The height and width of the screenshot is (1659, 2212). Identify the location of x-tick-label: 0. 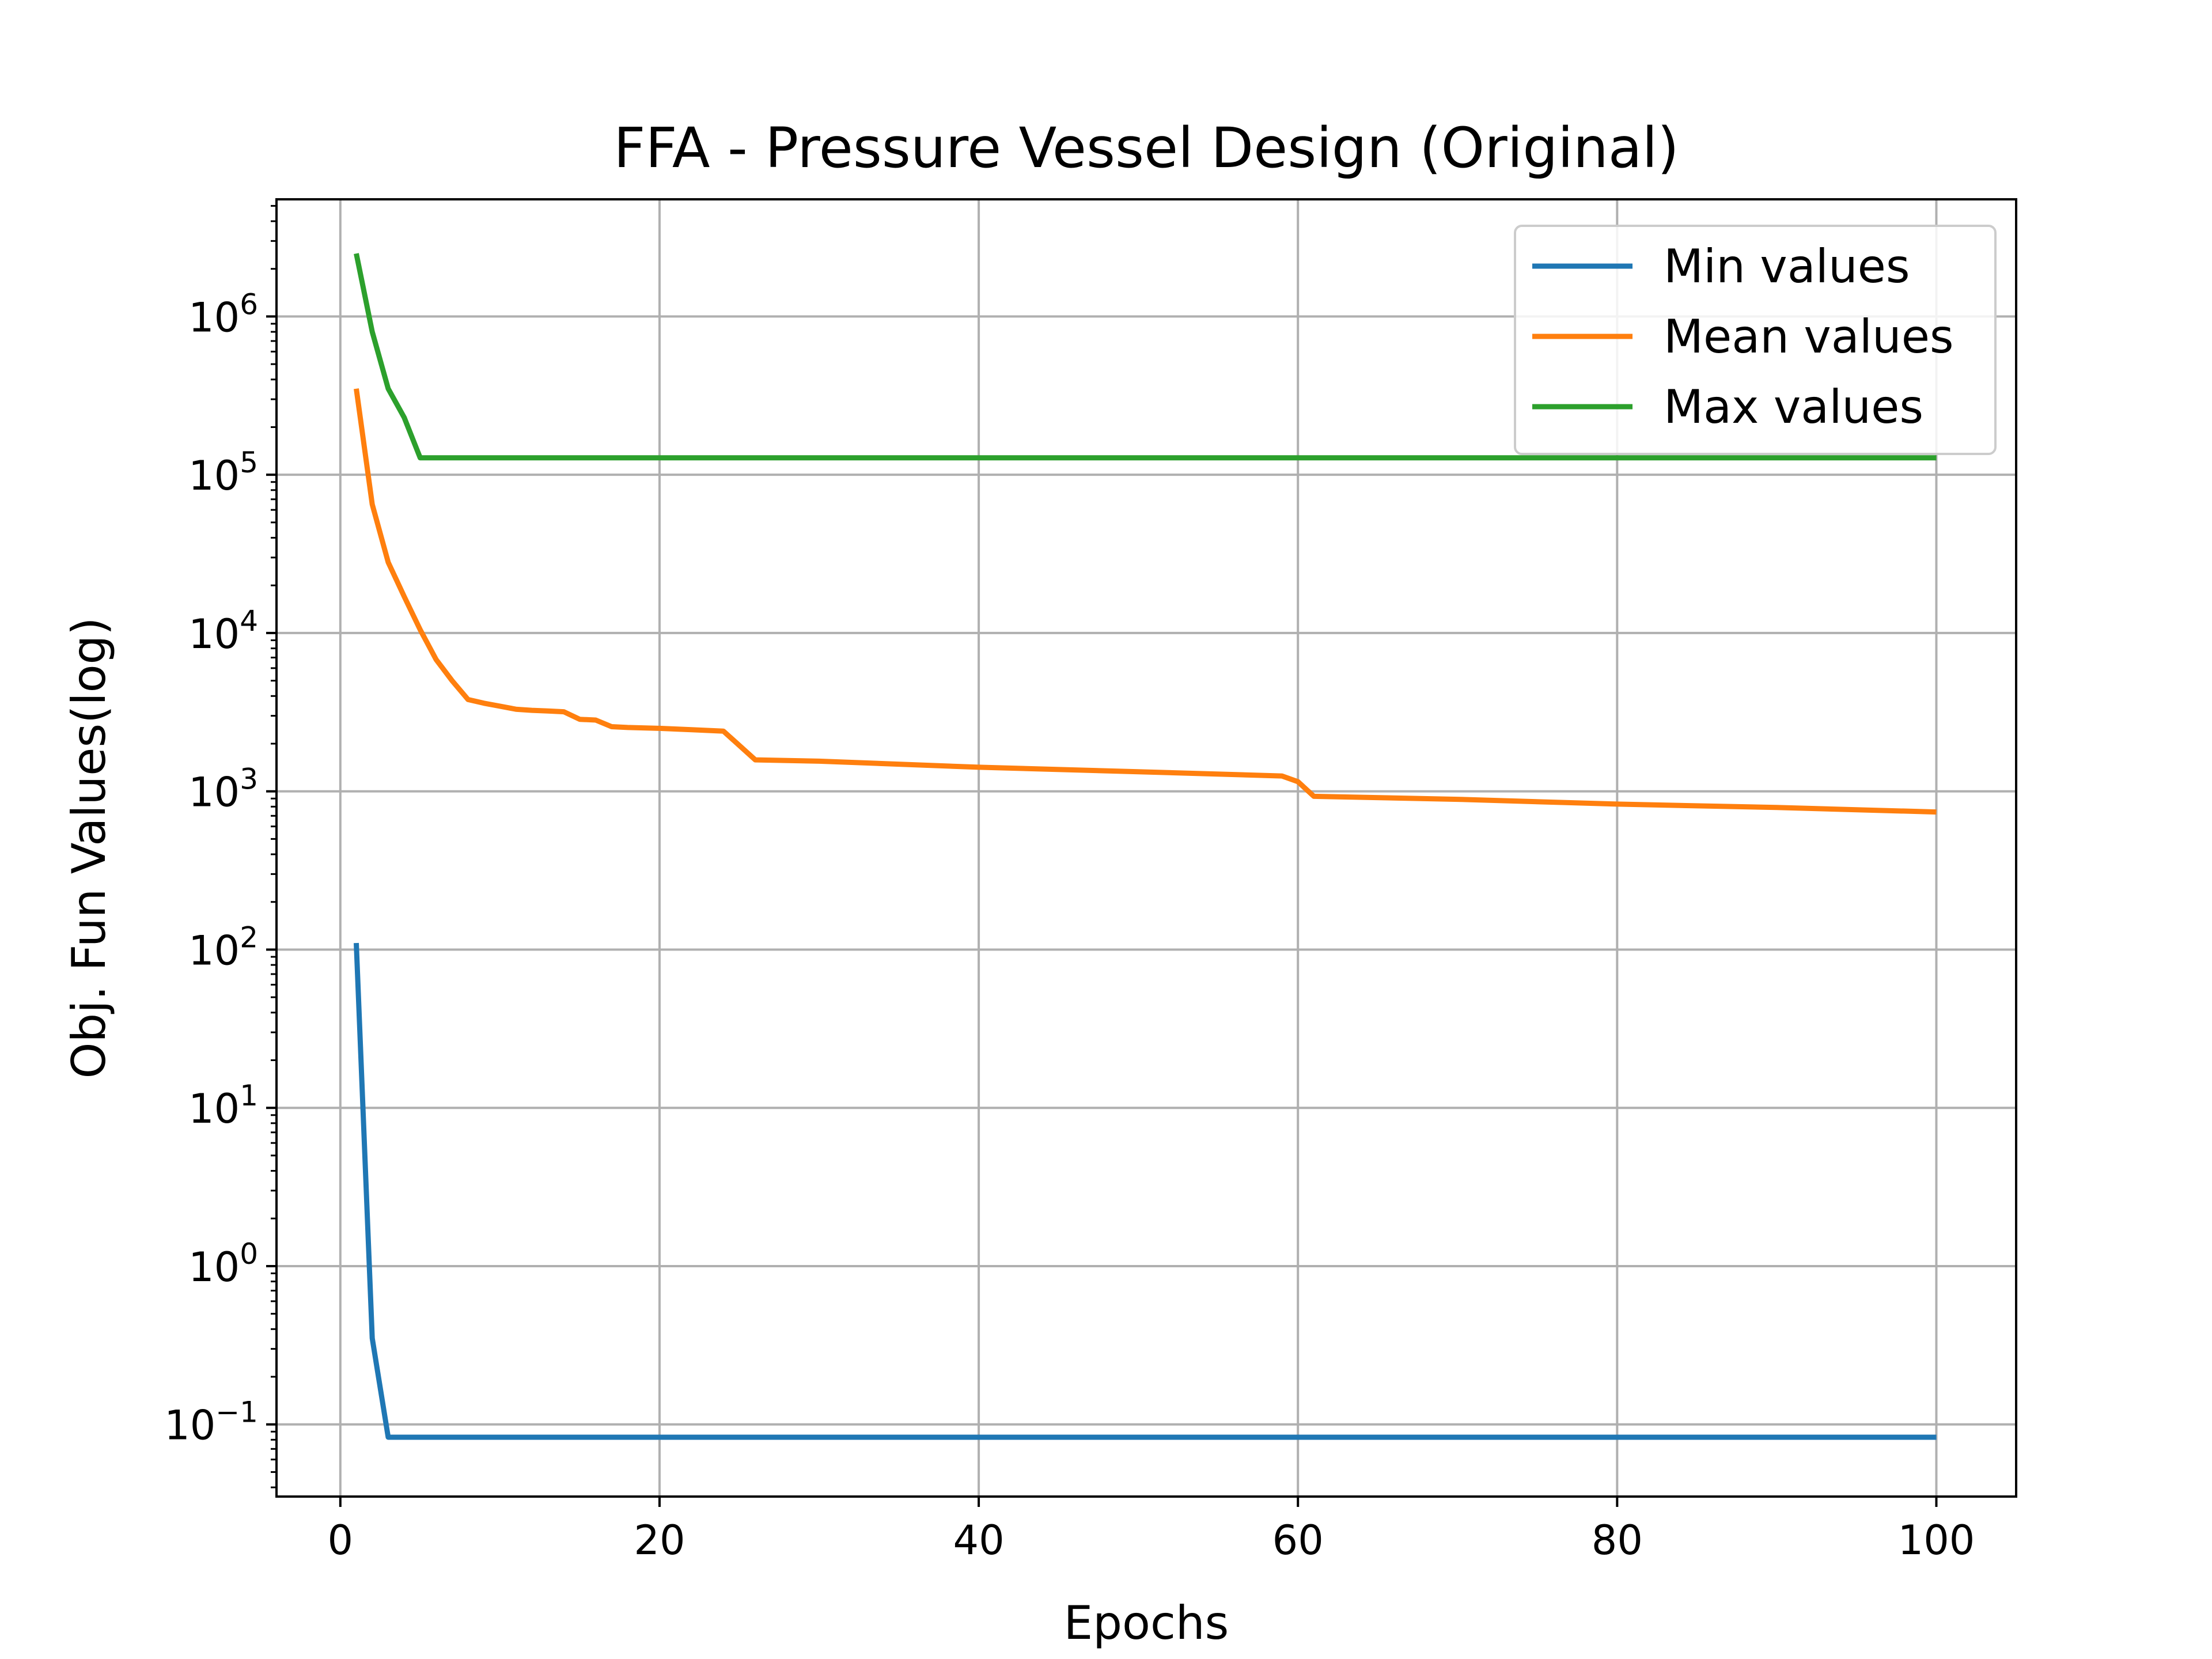
(341, 1540).